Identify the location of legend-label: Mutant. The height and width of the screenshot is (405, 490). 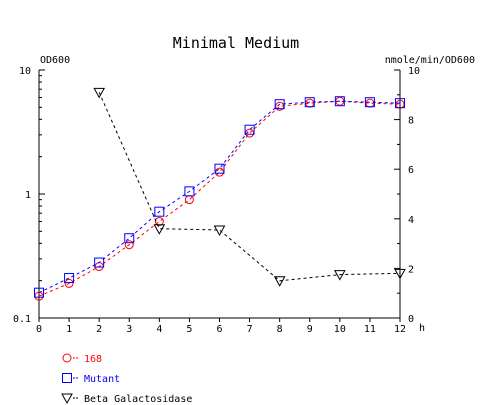
(102, 379).